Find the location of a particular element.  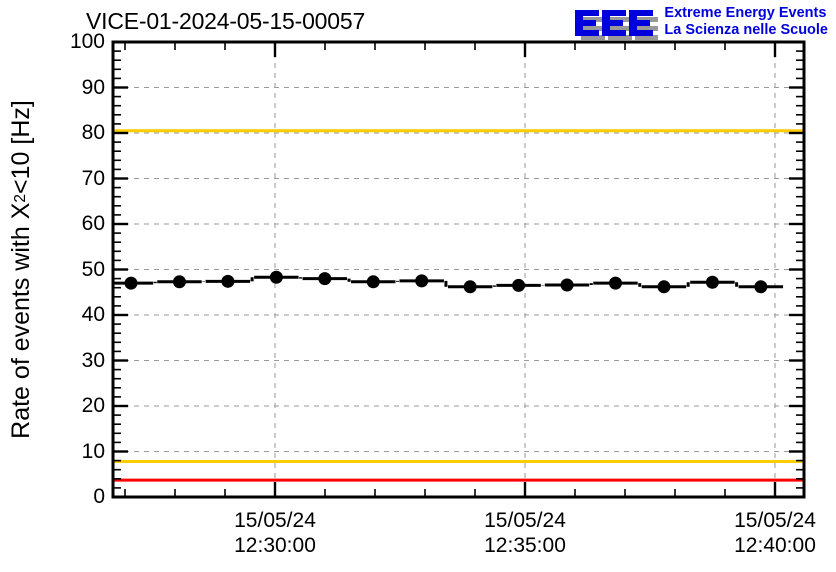

y-axis-tick-label: 0 is located at coordinates (99, 496).